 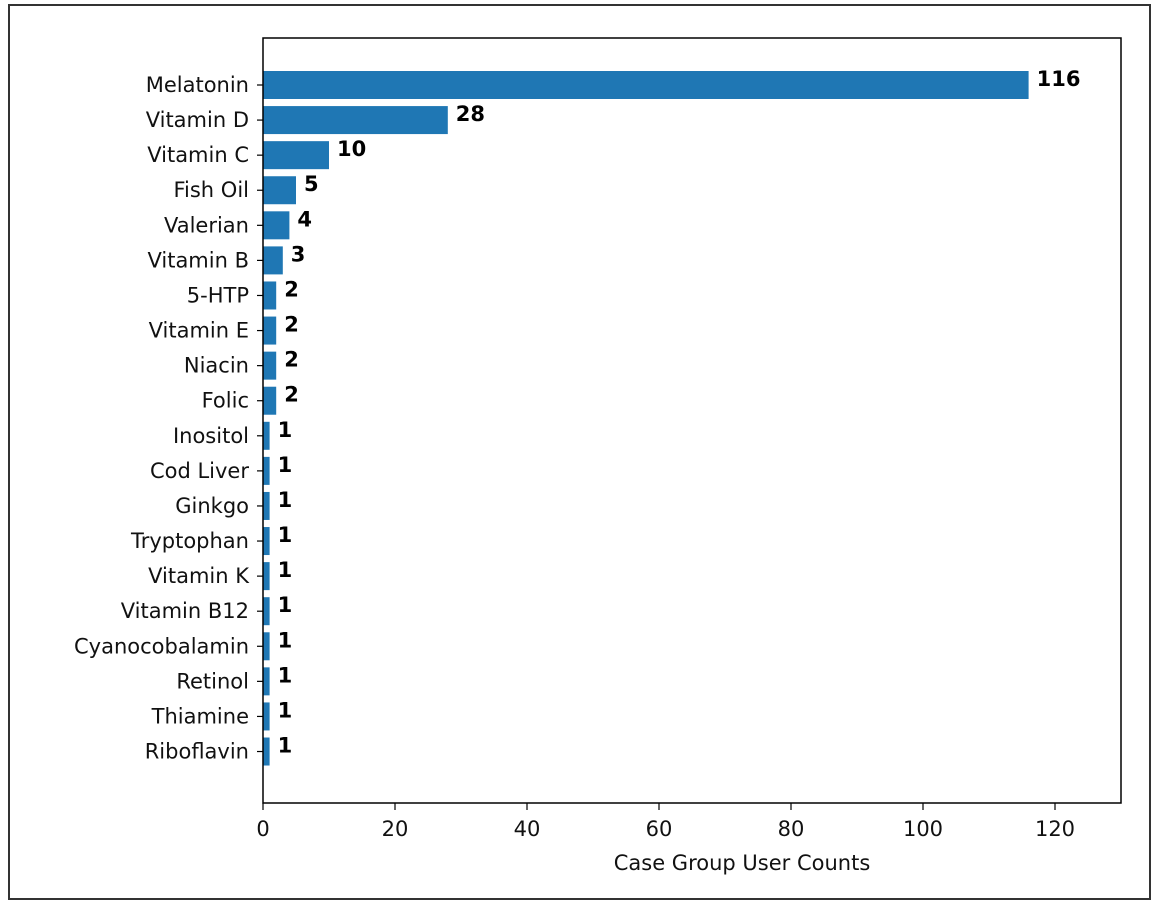 I want to click on x-tick-label: 80, so click(x=791, y=829).